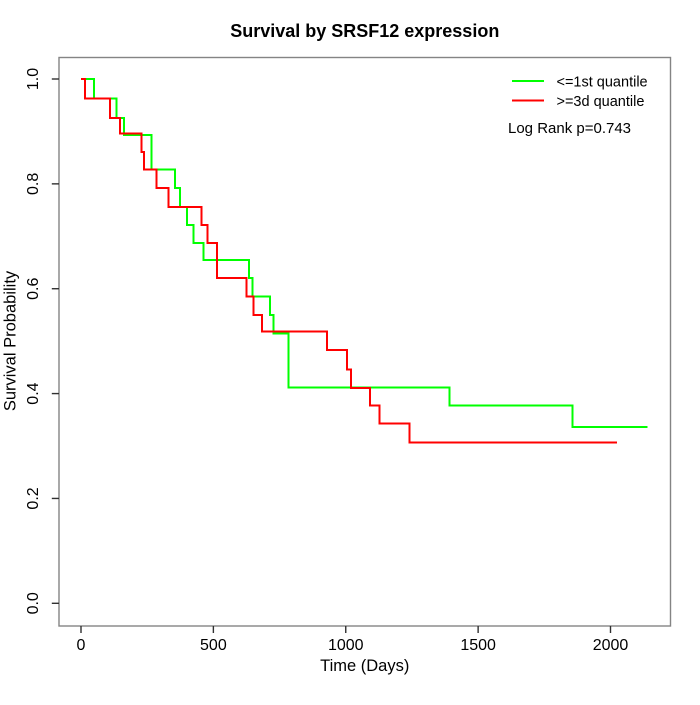 This screenshot has height=705, width=700. I want to click on x-tick-label: 2000, so click(611, 645).